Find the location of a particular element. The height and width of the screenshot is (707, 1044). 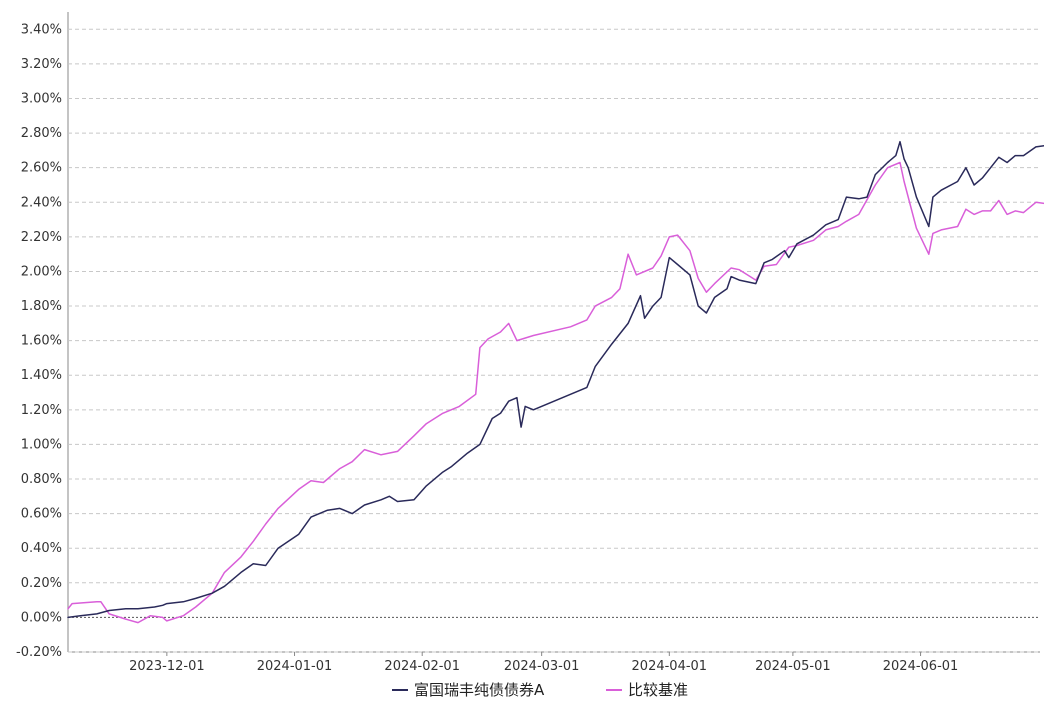

y-tick-label: 3.00% is located at coordinates (41, 98).